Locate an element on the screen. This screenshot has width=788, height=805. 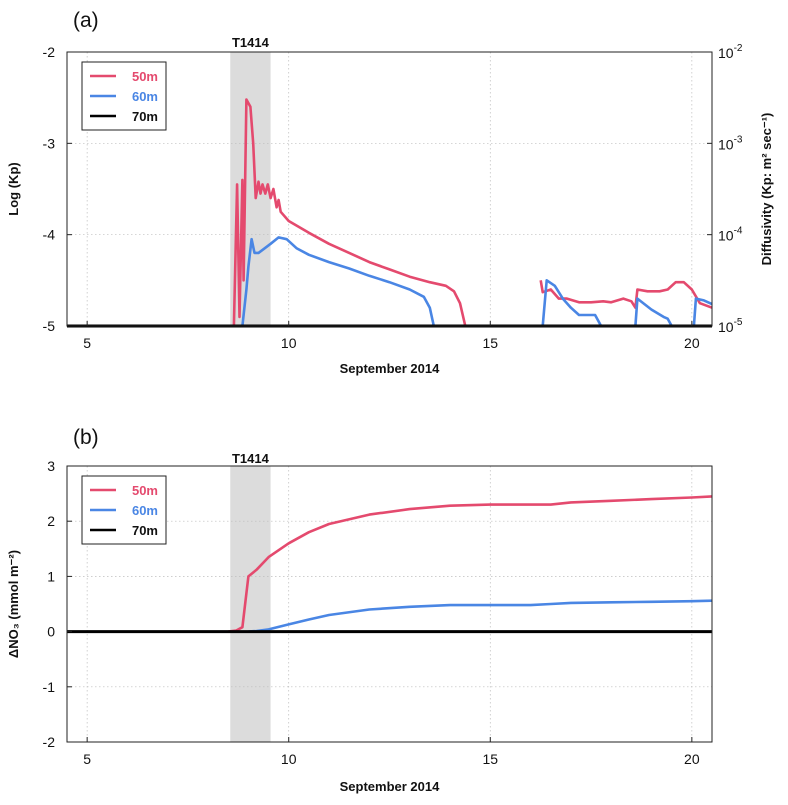
y-tick-label: -3 is located at coordinates (49, 143).